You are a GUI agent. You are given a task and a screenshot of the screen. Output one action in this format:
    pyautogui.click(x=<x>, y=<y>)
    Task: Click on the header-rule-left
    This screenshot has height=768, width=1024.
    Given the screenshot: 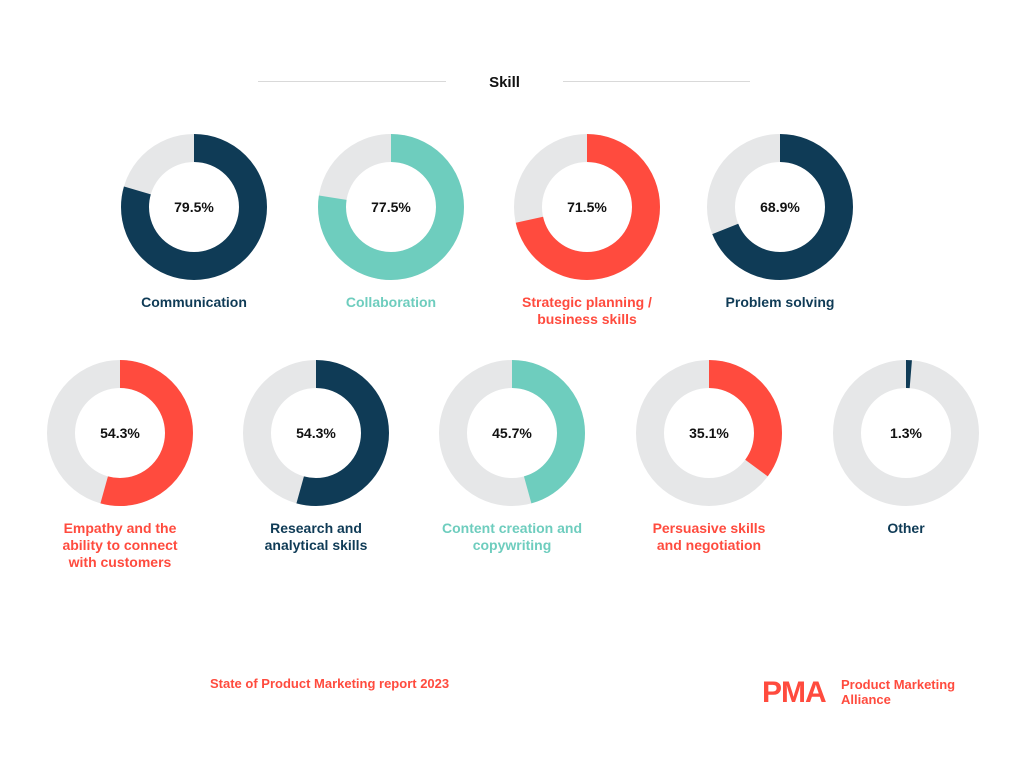 What is the action you would take?
    pyautogui.click(x=352, y=81)
    